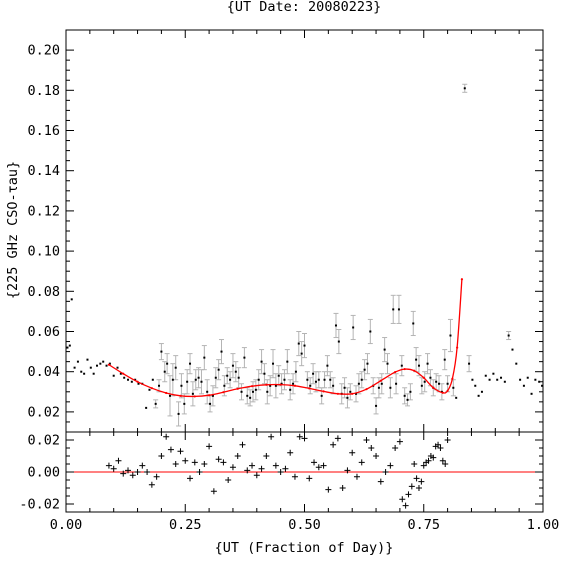 The width and height of the screenshot is (574, 574). Describe the element at coordinates (43, 51) in the screenshot. I see `y-tick-label: 0.20` at that location.